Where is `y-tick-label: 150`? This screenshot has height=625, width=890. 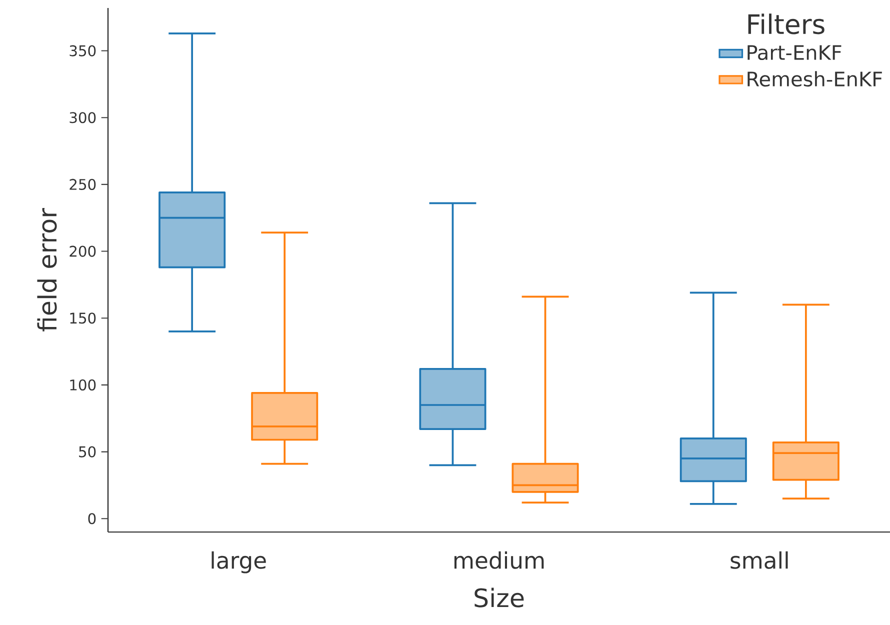
y-tick-label: 150 is located at coordinates (83, 318).